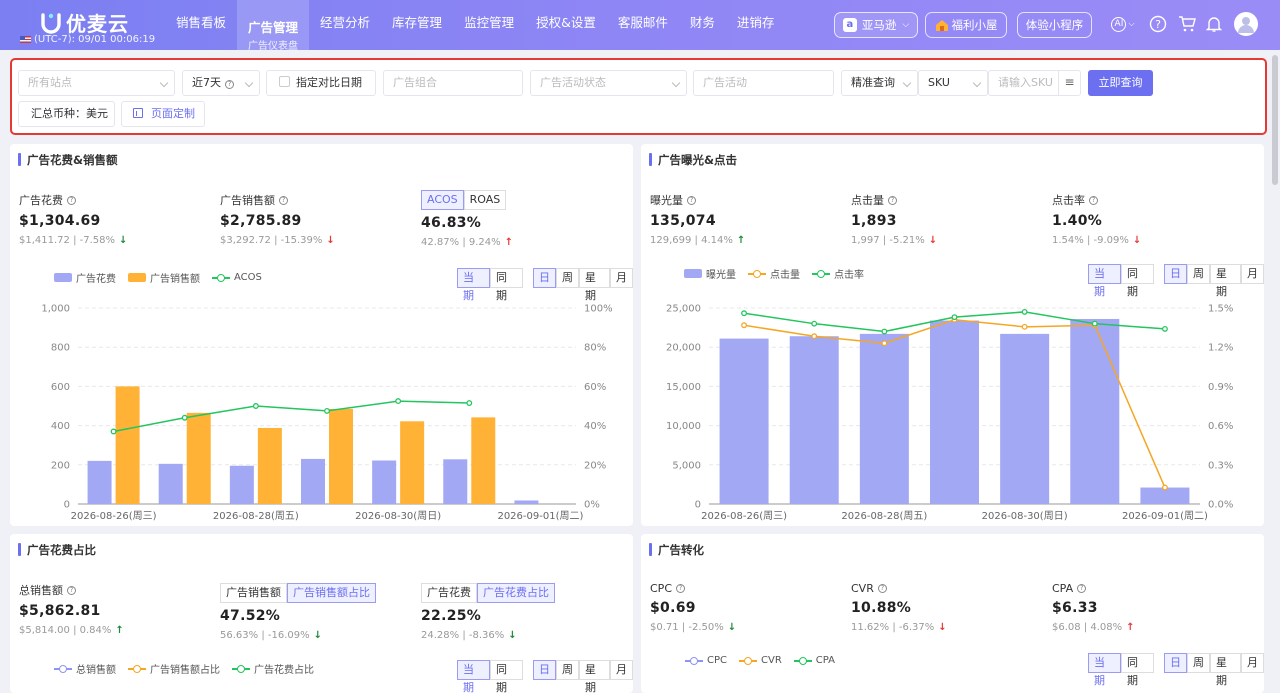 This screenshot has height=693, width=1280. What do you see at coordinates (516, 593) in the screenshot?
I see `toggle-ad-spend-share: 广告花费占比` at bounding box center [516, 593].